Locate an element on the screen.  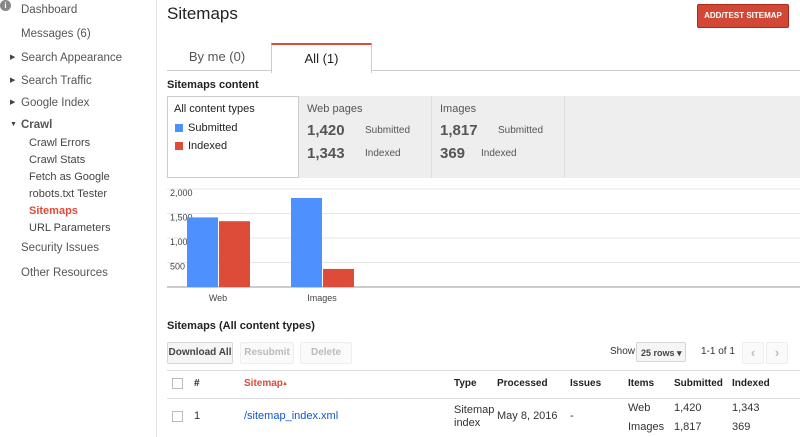
prev-button: ‹ is located at coordinates (753, 353).